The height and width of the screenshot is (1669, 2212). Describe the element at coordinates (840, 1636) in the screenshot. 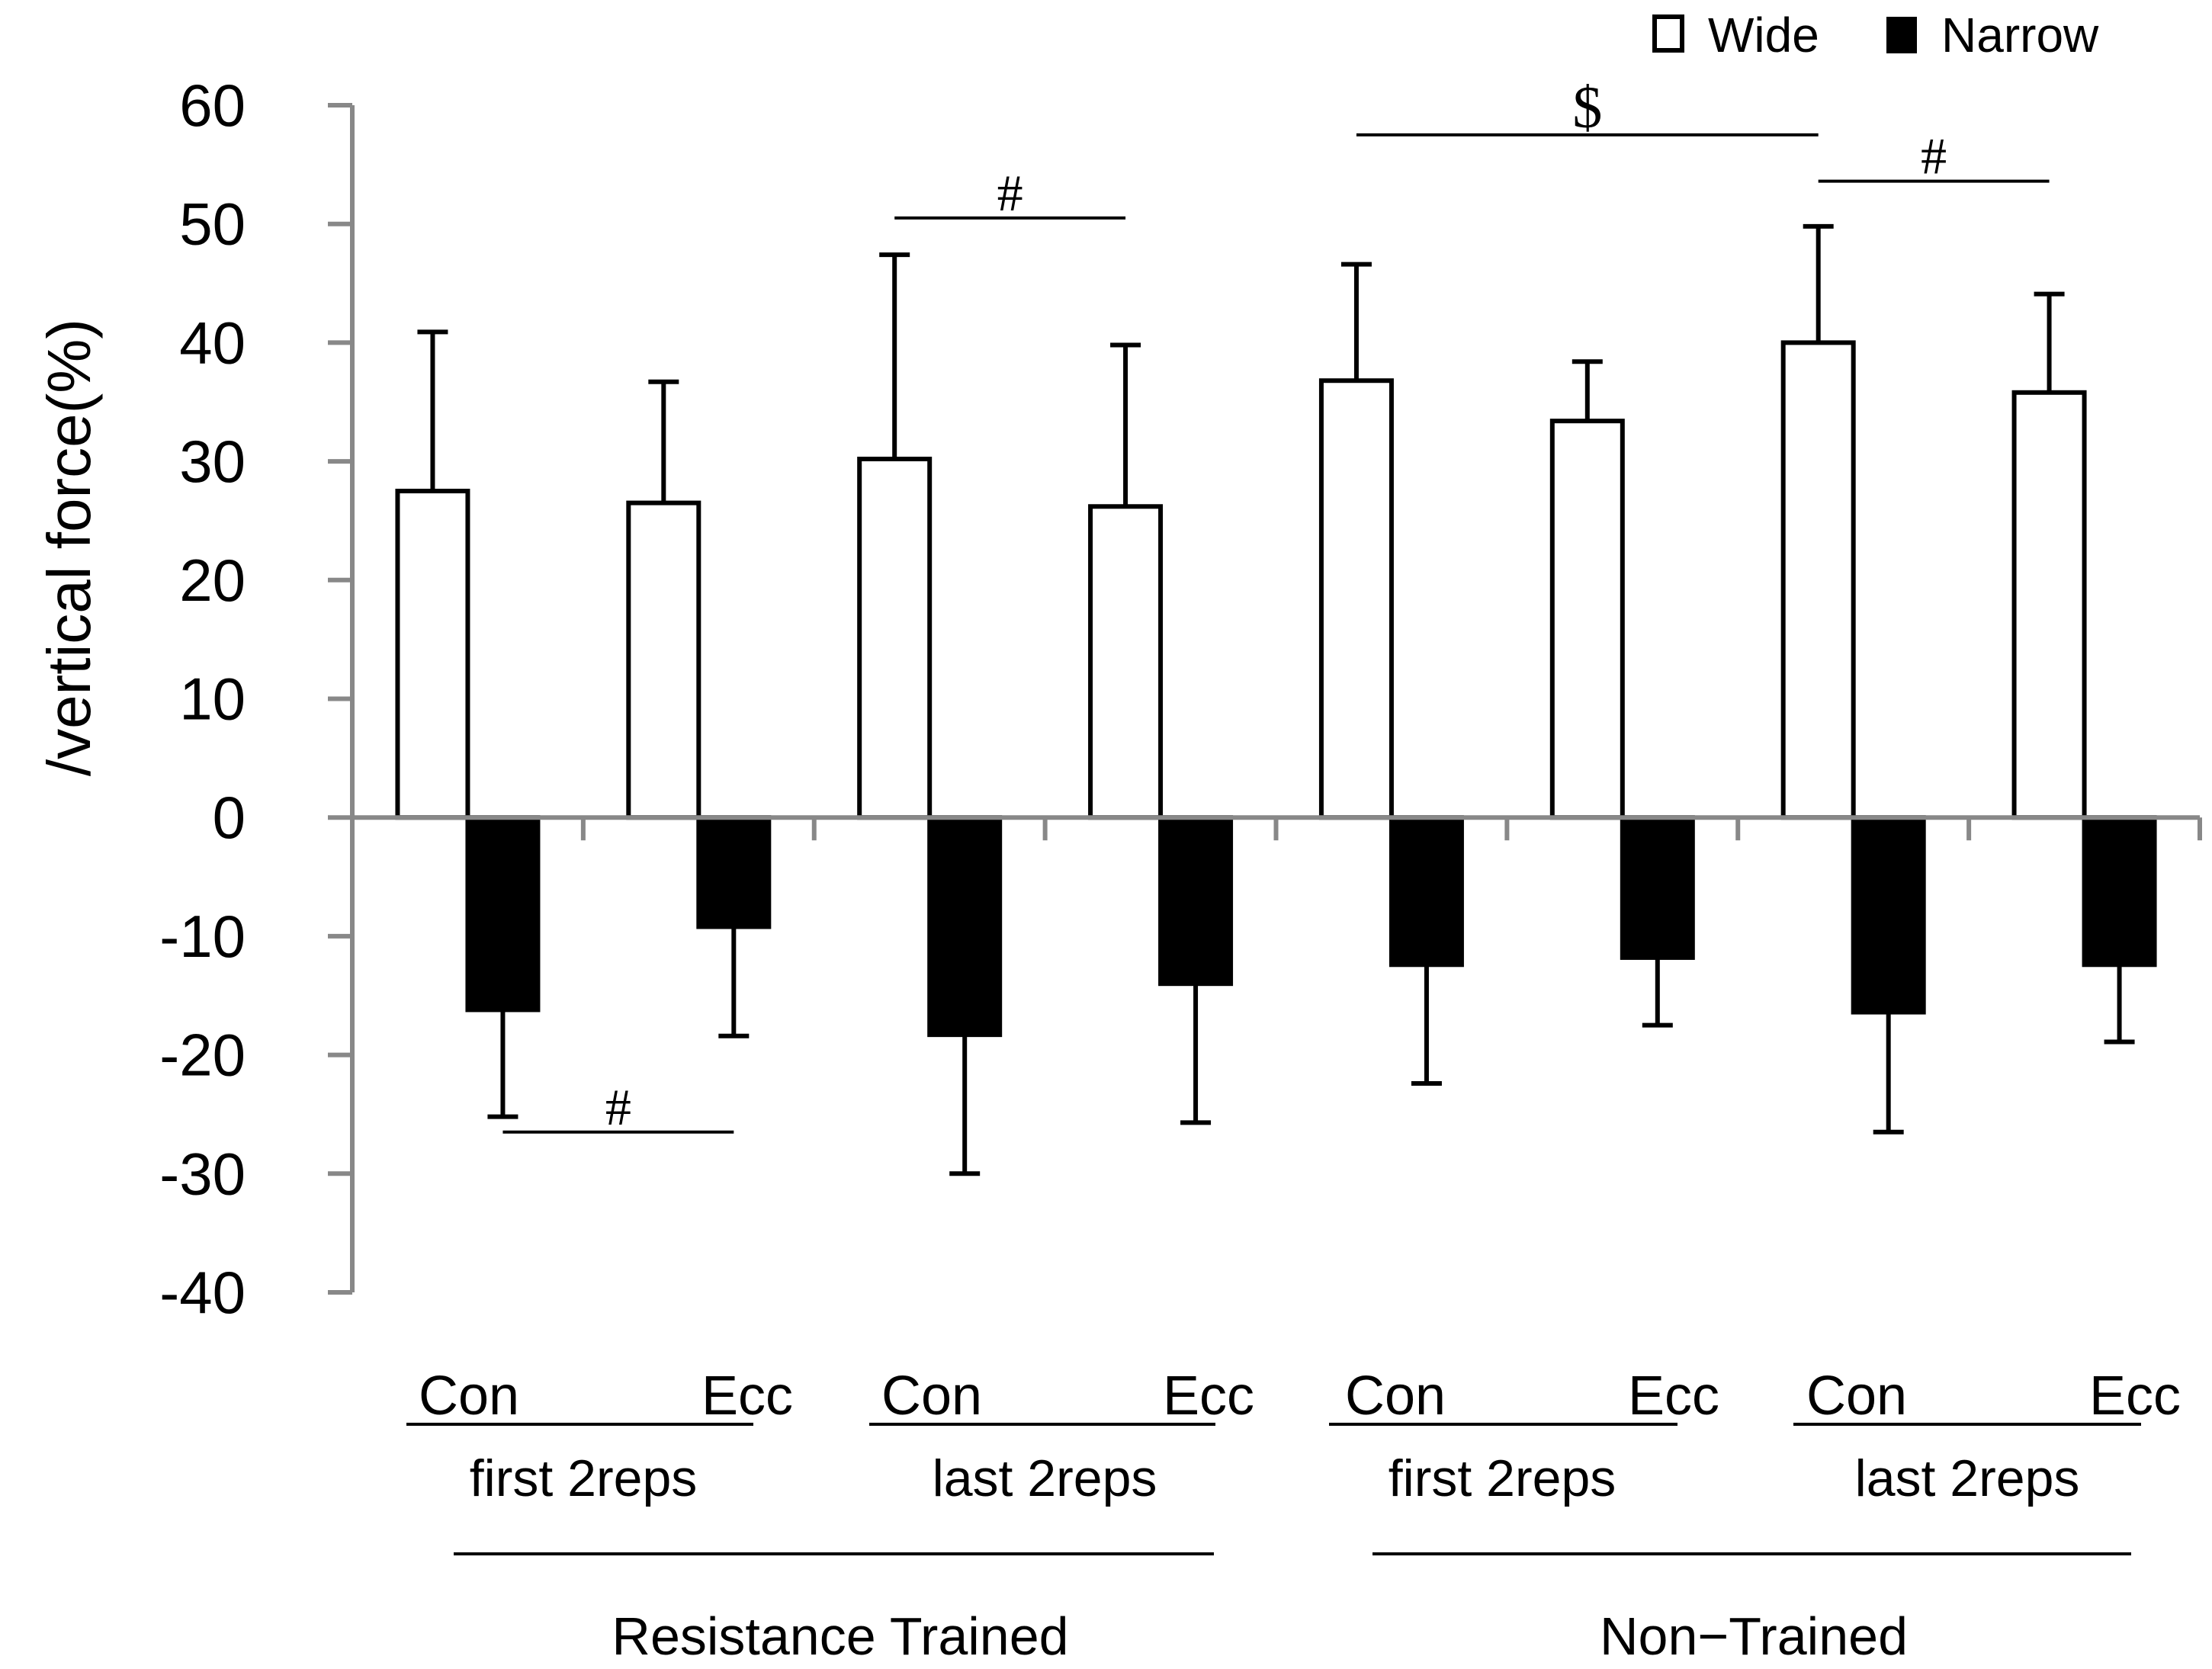

I see `group-label-0: Resistance Trained` at that location.